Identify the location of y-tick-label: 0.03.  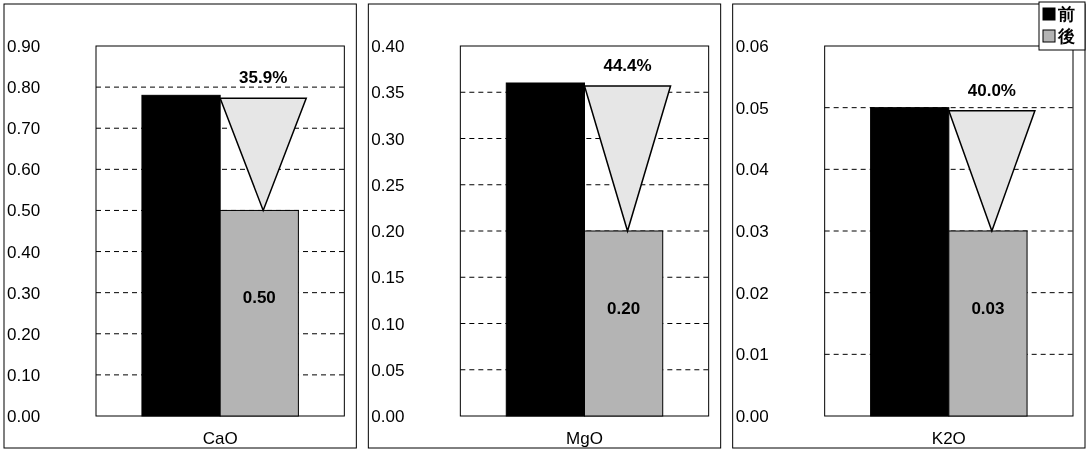
(752, 231).